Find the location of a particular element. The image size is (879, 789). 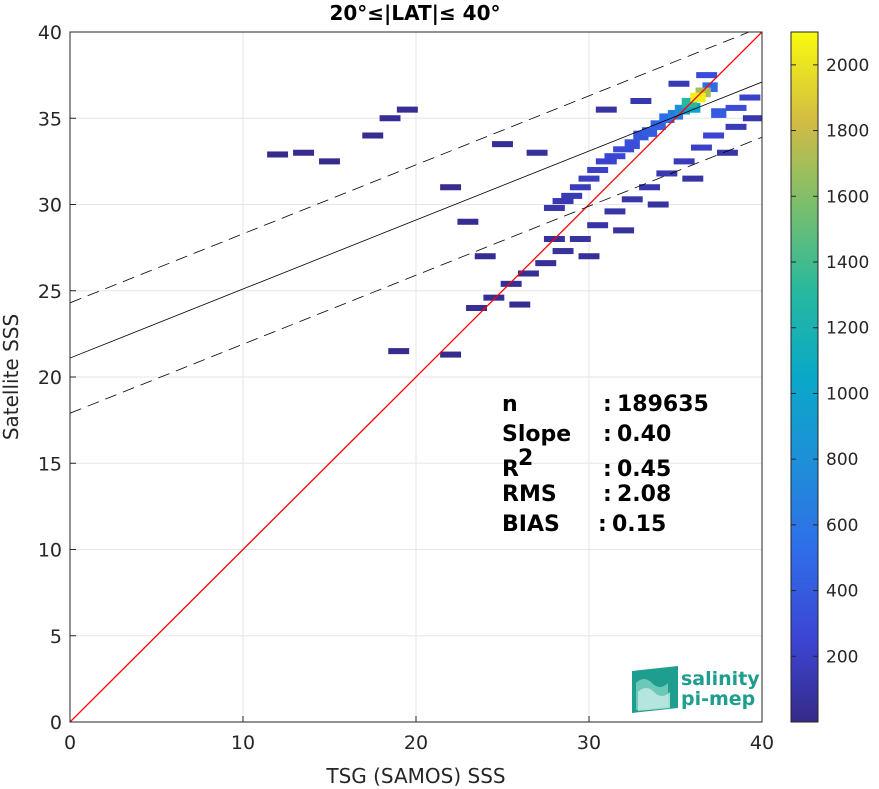

y-axis-ticks: 0 5 10 15 20 25 30 35 40 is located at coordinates (57, 378).